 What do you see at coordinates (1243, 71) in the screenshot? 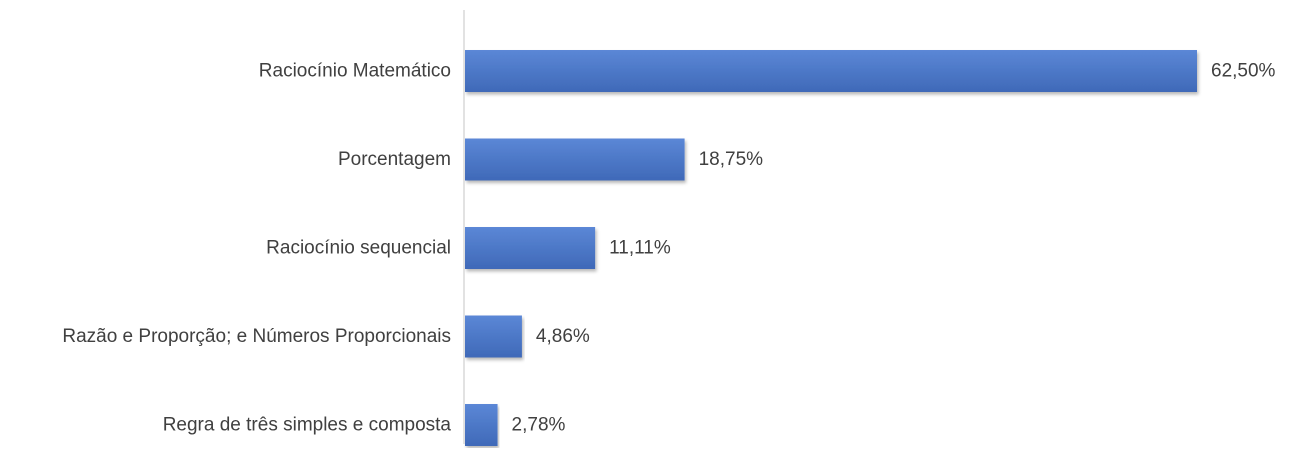
I see `value-label: 62,50%` at bounding box center [1243, 71].